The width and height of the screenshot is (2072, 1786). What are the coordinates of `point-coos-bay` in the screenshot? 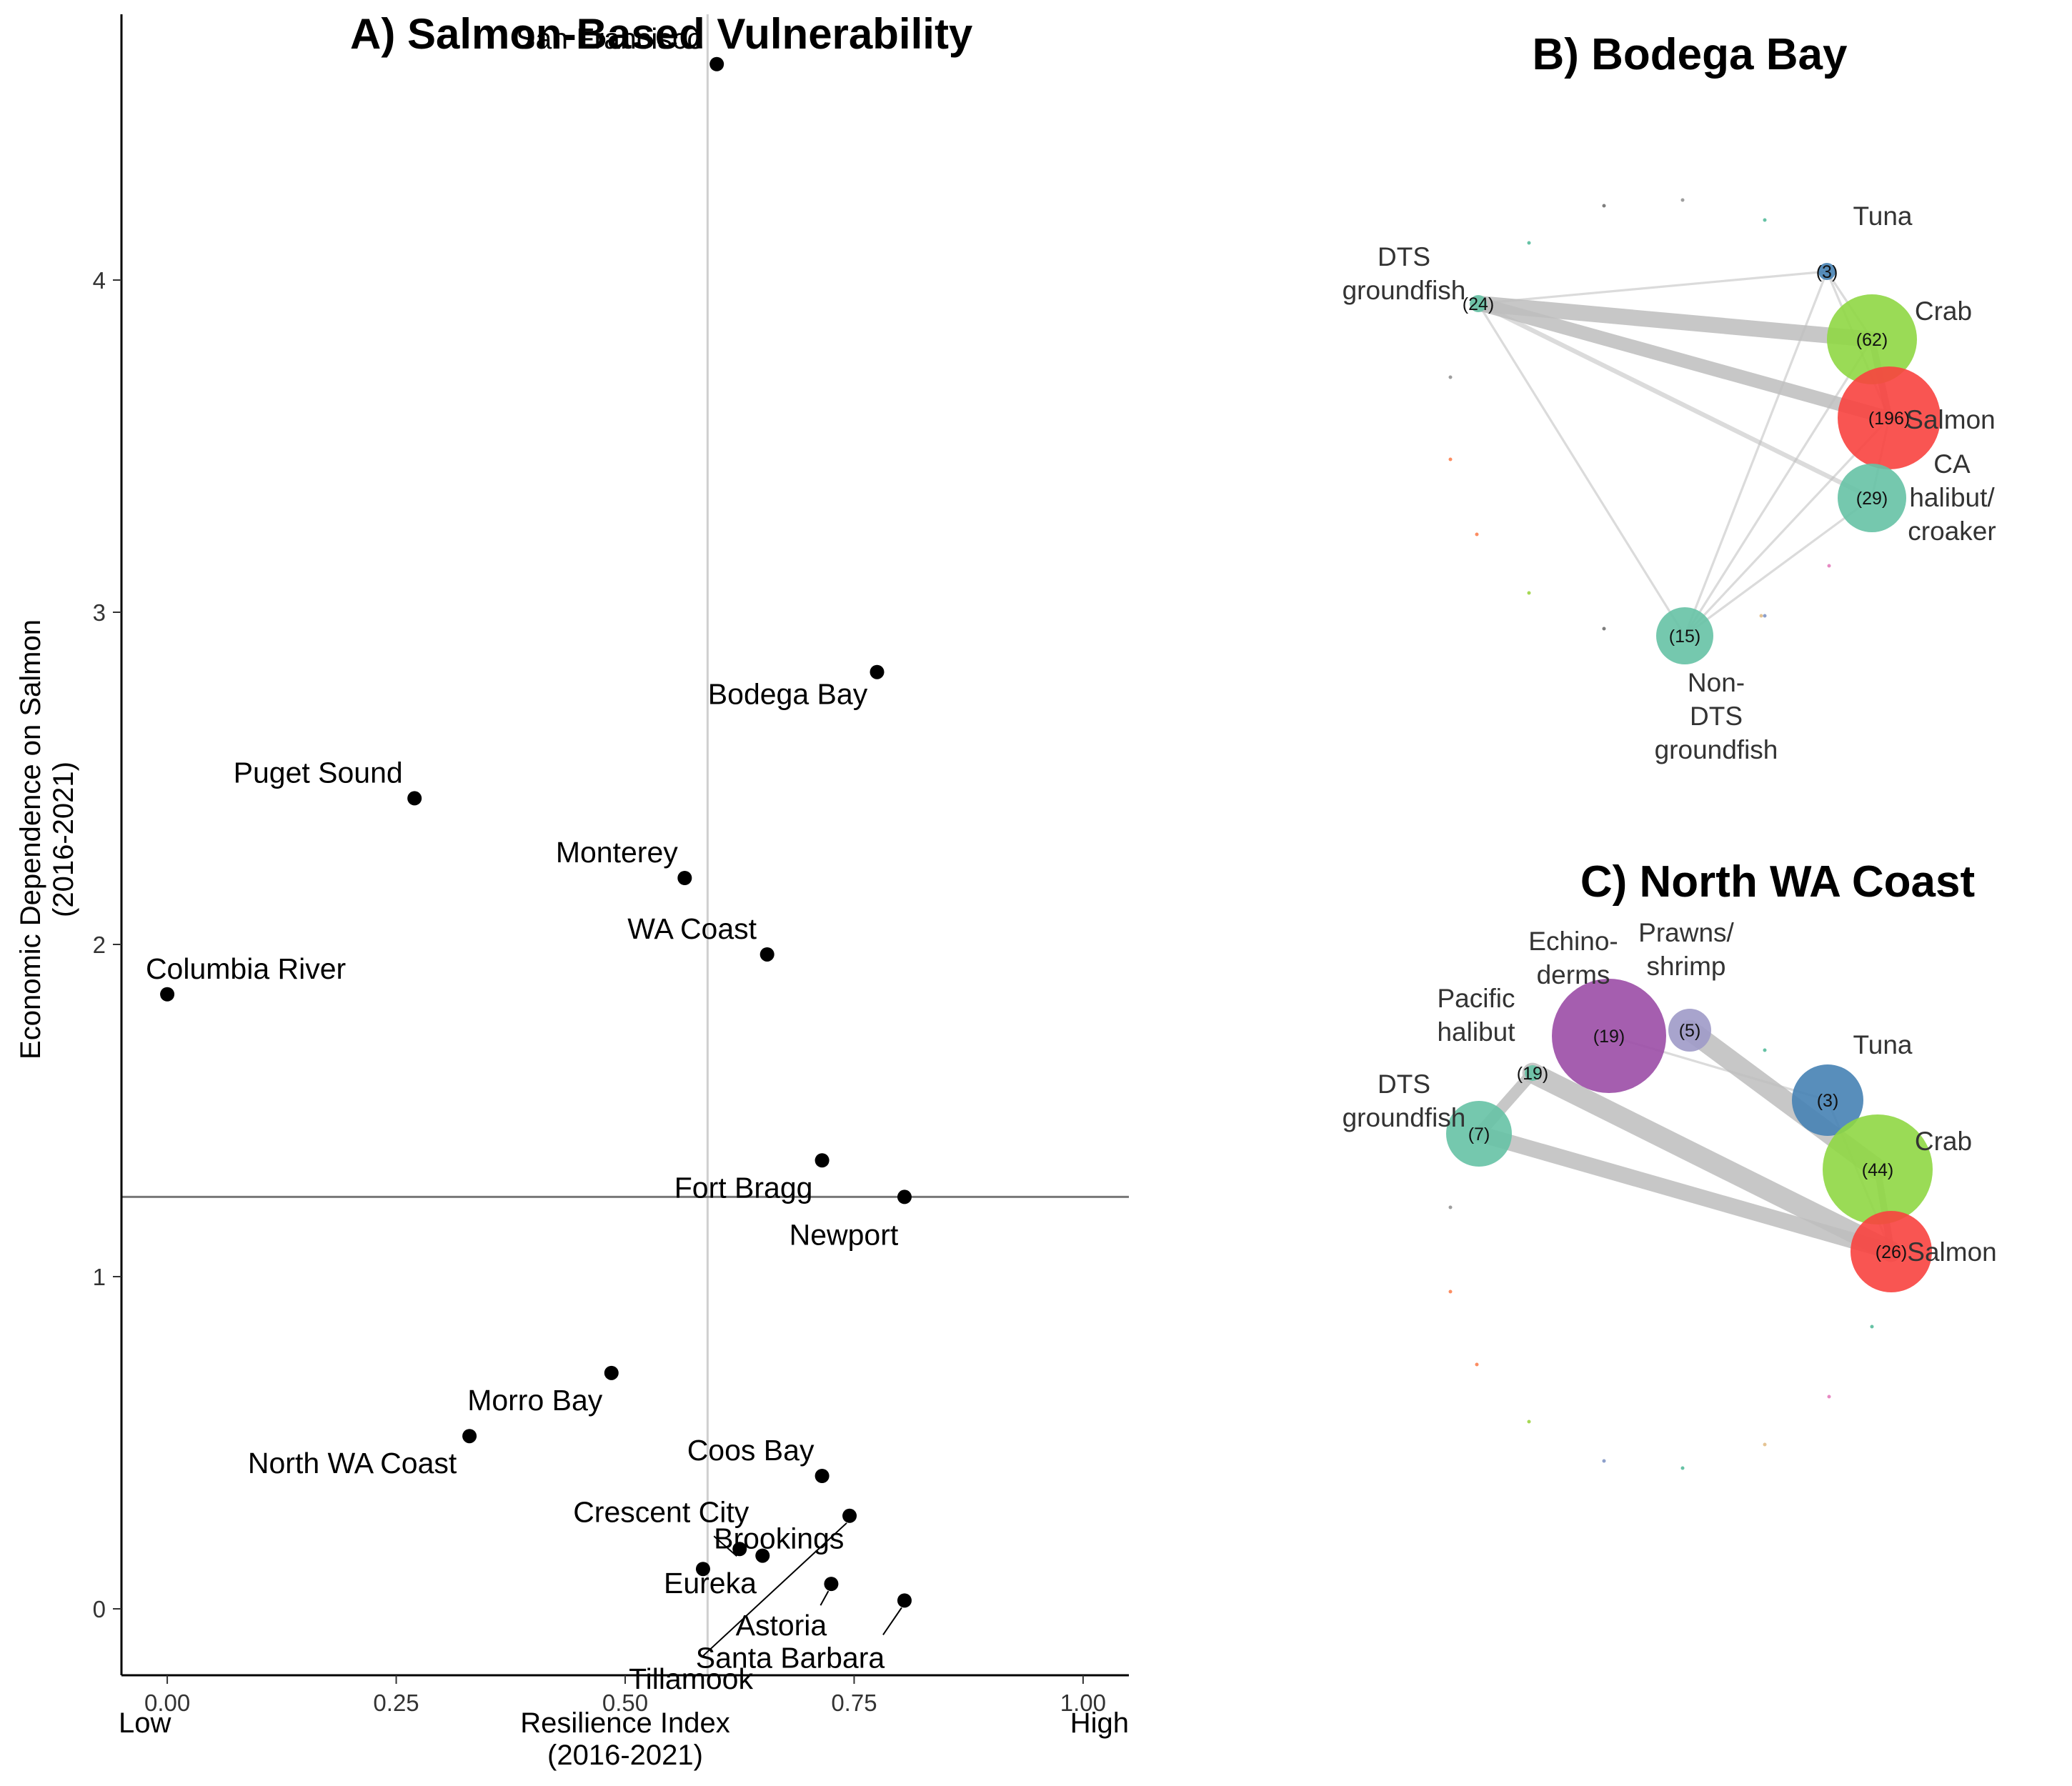 It's located at (823, 1476).